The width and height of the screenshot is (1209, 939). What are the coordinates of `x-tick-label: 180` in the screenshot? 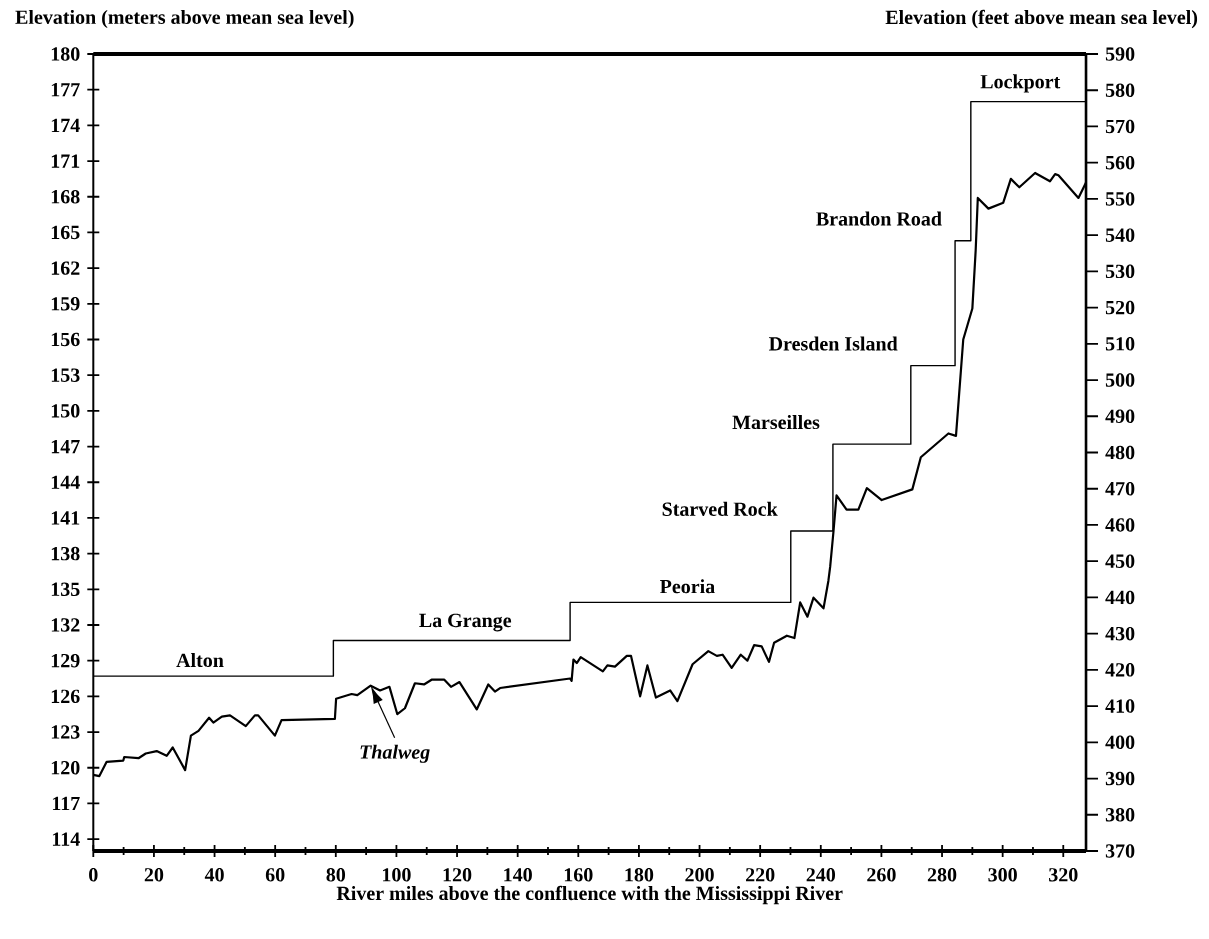 It's located at (639, 875).